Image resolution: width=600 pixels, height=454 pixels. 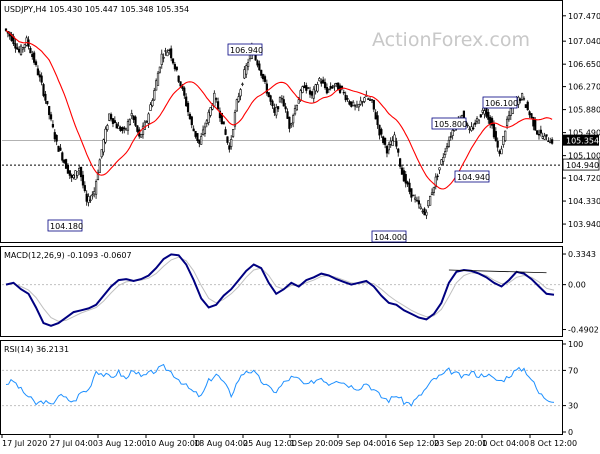 I want to click on macd-y-tick-label: 0.00, so click(x=577, y=285).